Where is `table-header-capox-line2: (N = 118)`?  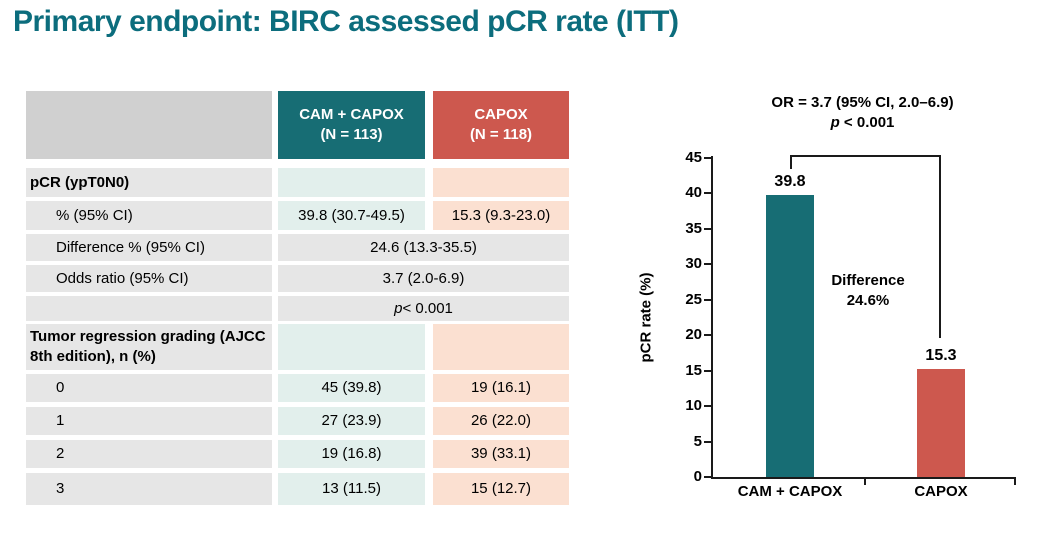 table-header-capox-line2: (N = 118) is located at coordinates (501, 134).